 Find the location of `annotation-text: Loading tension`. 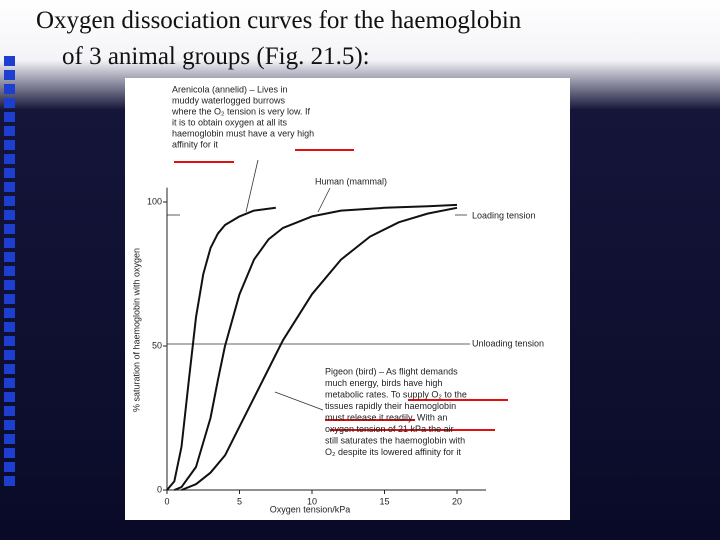

annotation-text: Loading tension is located at coordinates (504, 215).